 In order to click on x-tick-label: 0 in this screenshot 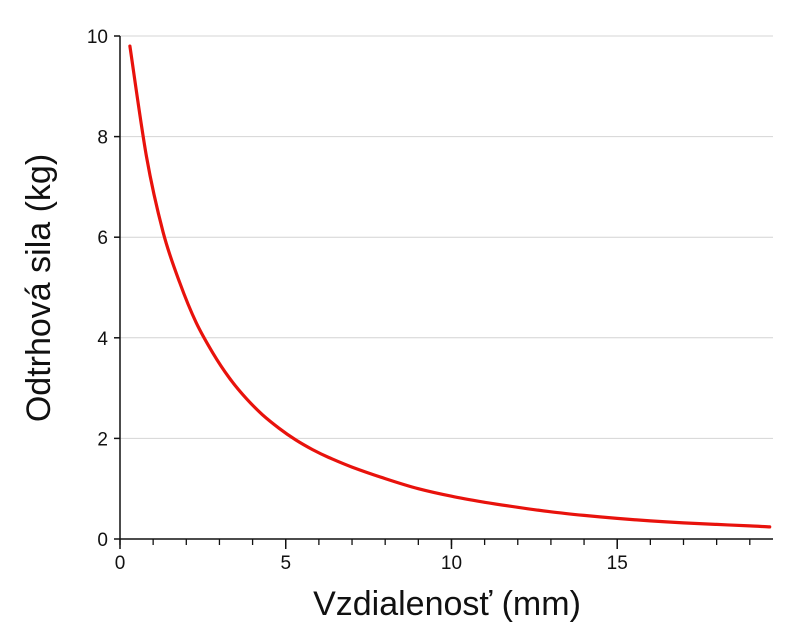, I will do `click(120, 563)`.